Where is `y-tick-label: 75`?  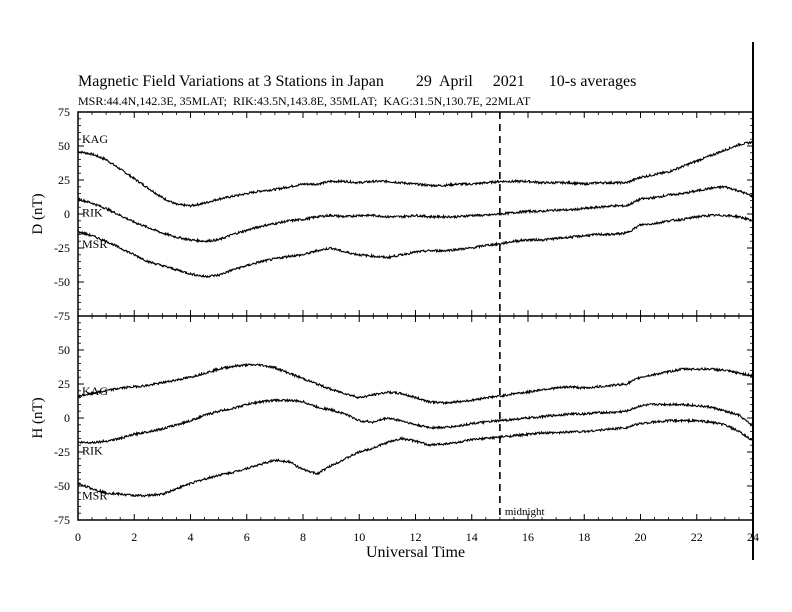
y-tick-label: 75 is located at coordinates (64, 112).